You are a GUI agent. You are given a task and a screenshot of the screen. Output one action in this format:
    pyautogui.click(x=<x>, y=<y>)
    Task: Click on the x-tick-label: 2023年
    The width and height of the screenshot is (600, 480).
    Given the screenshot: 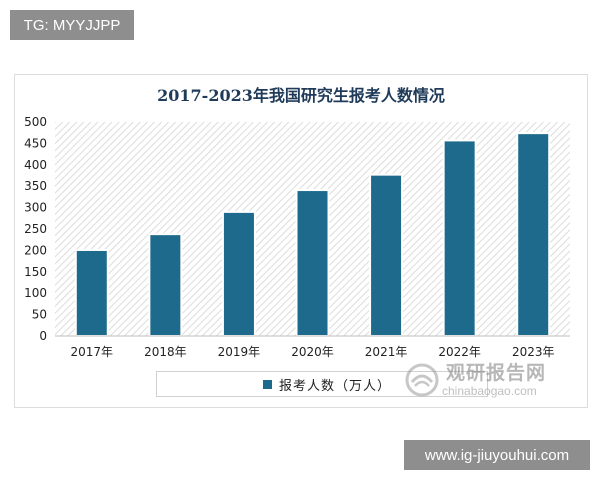 What is the action you would take?
    pyautogui.click(x=533, y=352)
    